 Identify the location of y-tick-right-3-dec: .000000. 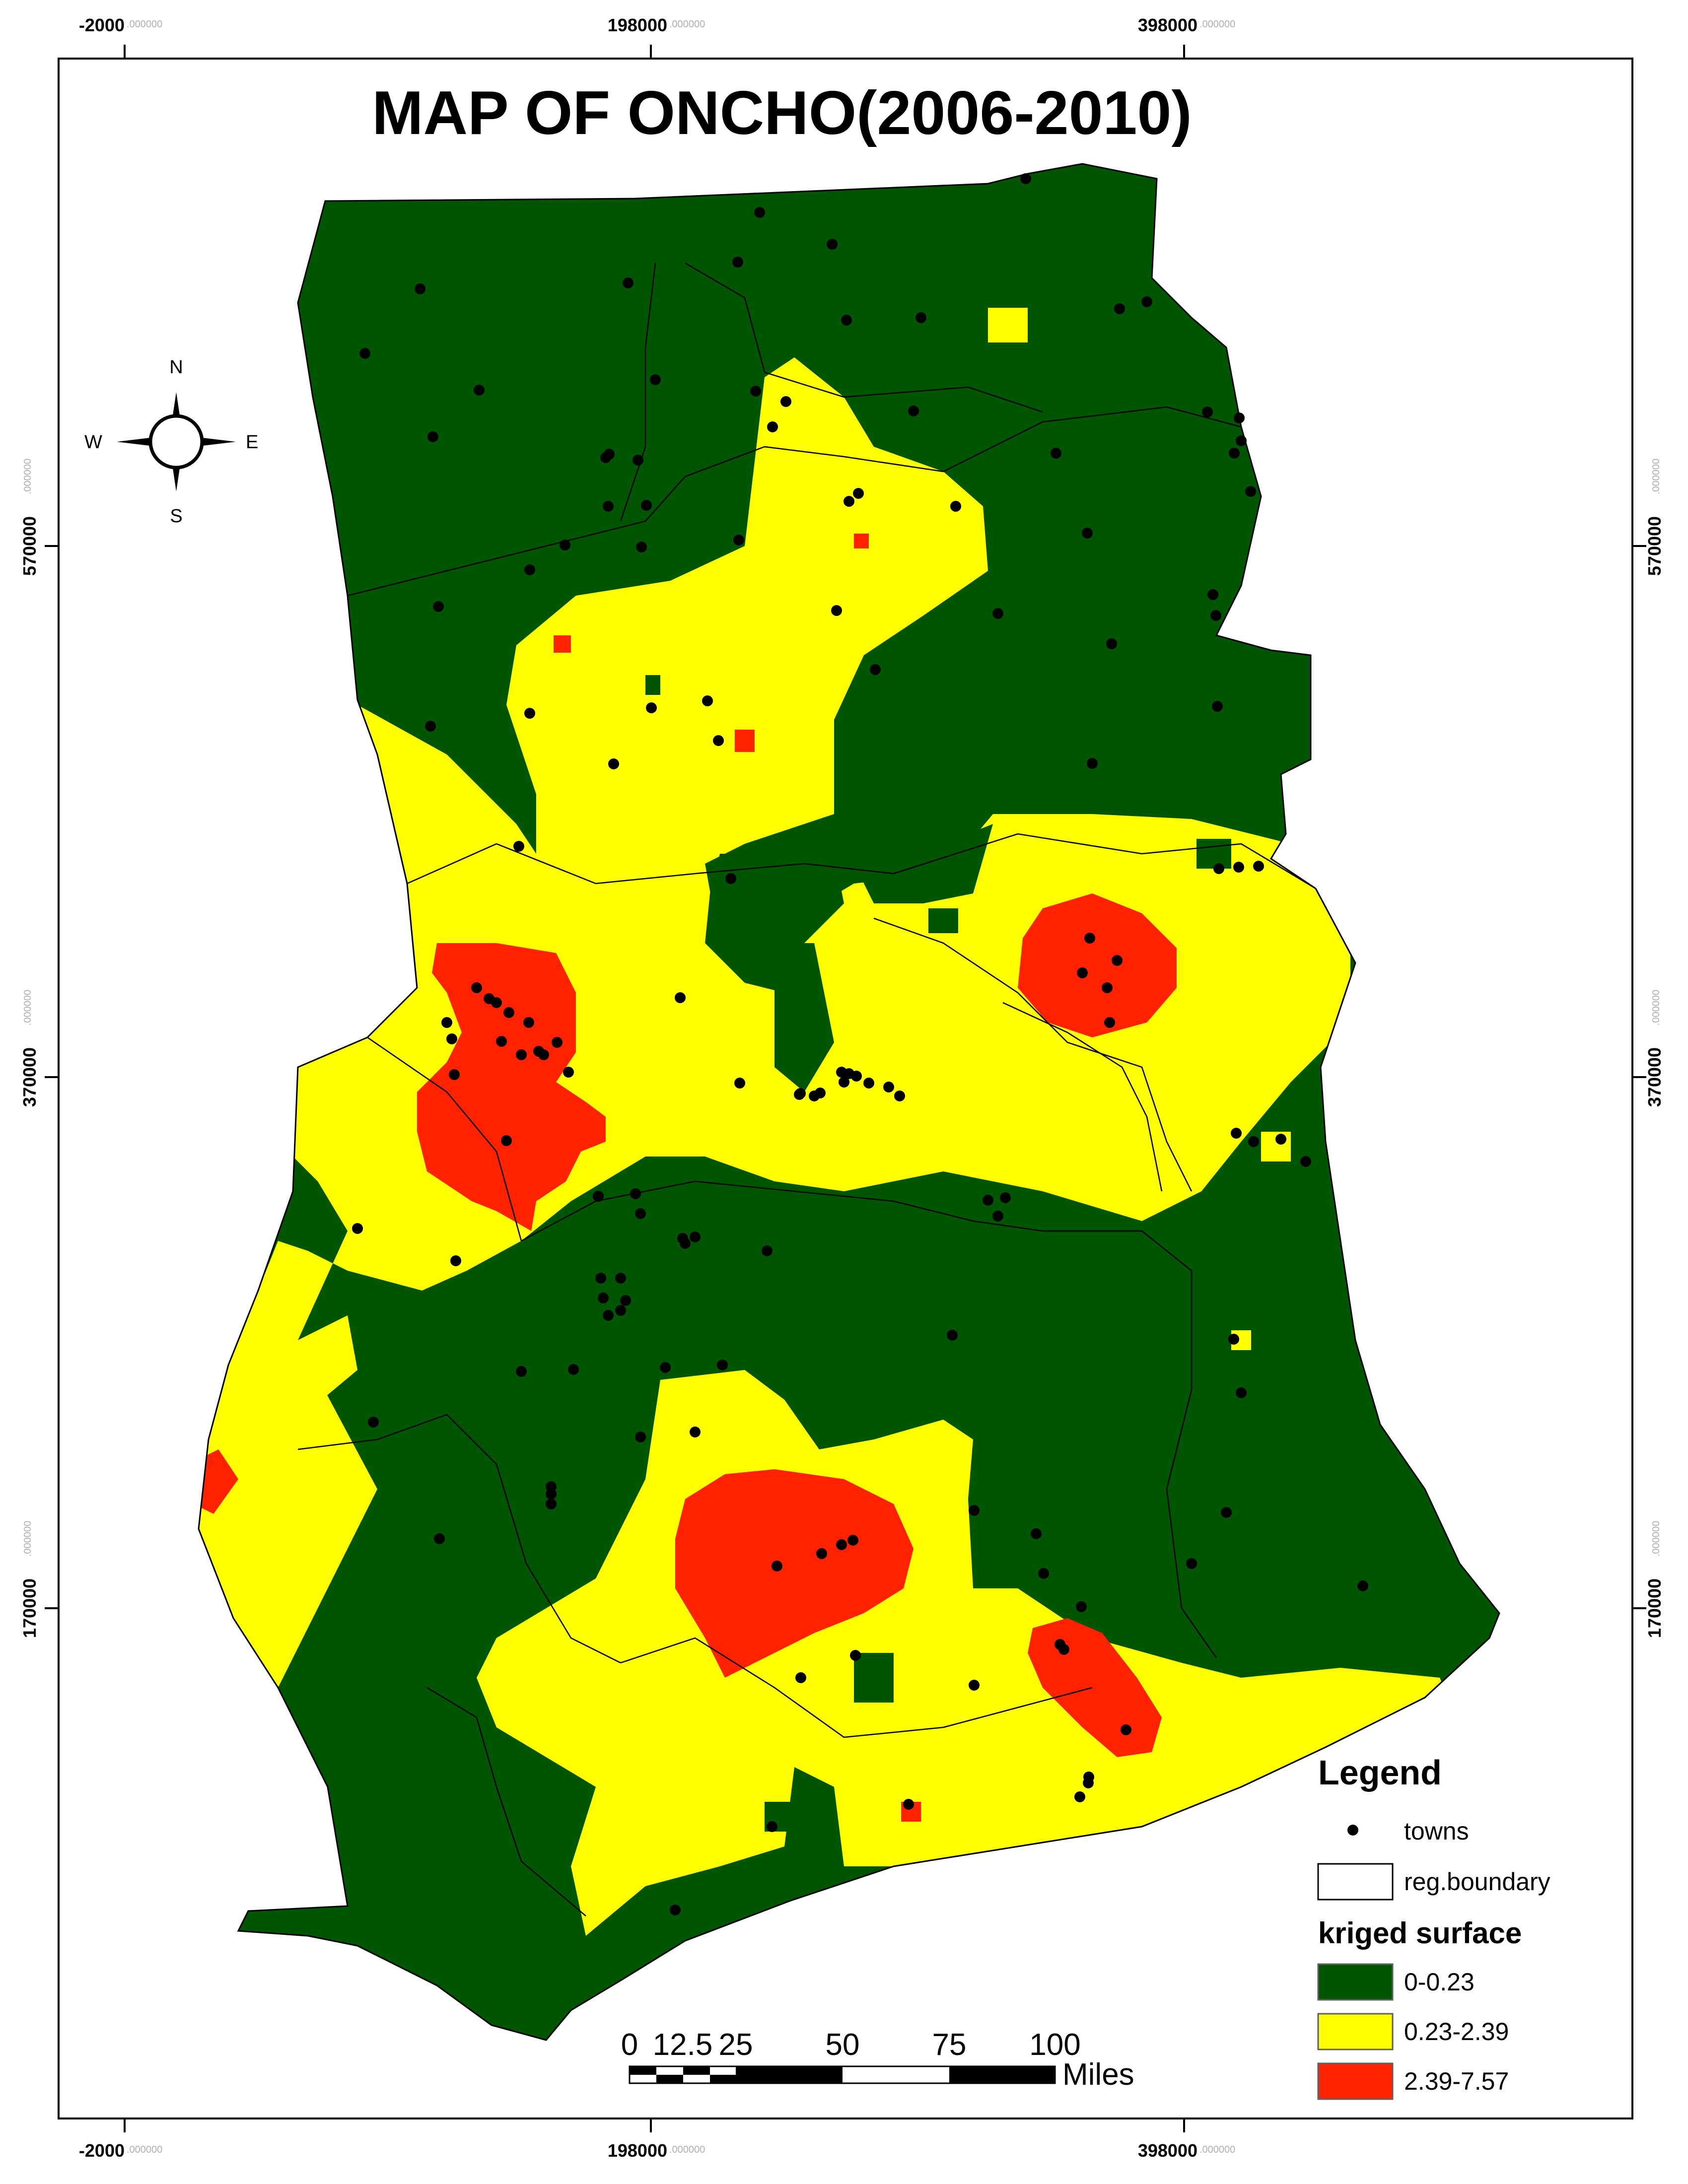
(1656, 1539).